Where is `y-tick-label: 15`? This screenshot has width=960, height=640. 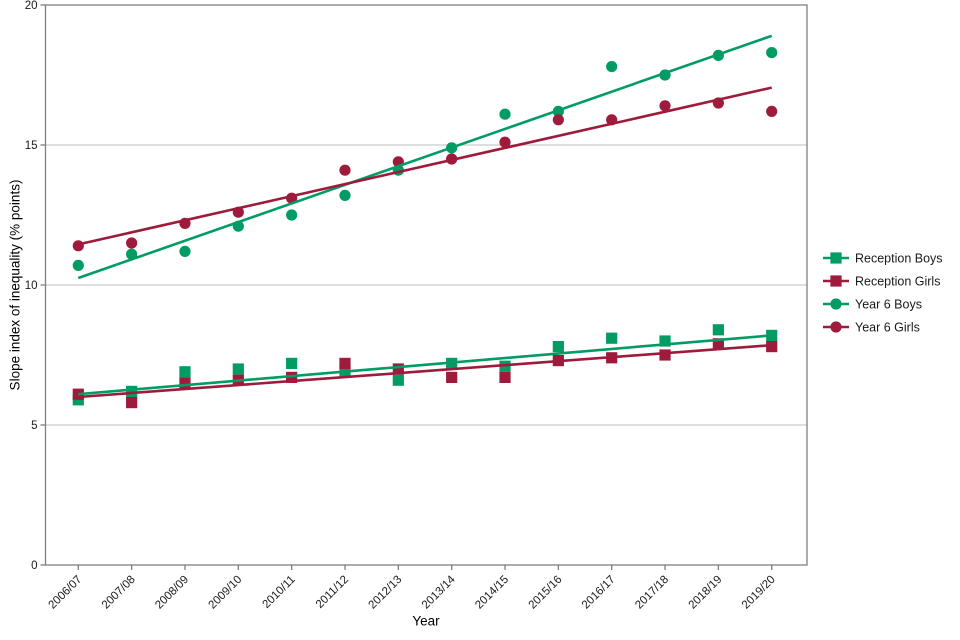 y-tick-label: 15 is located at coordinates (31, 146).